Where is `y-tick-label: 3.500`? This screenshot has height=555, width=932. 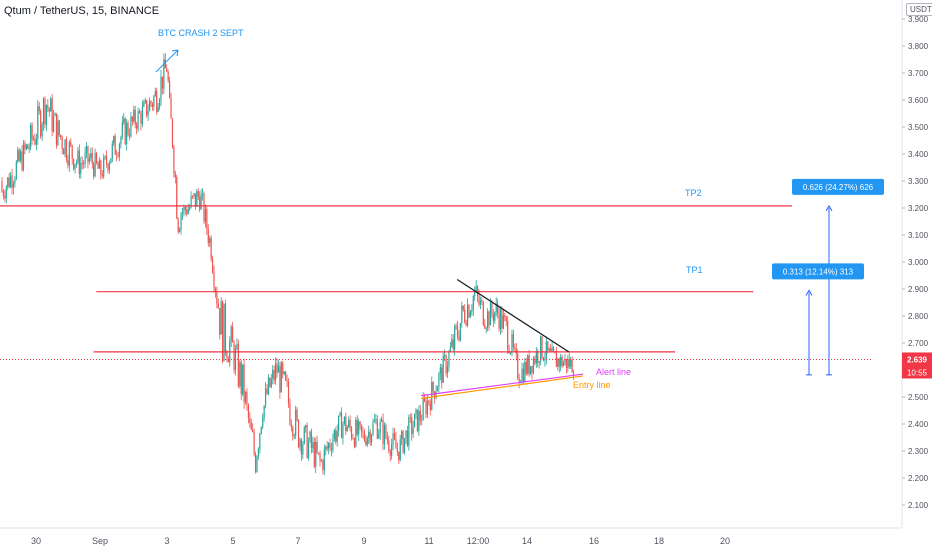 y-tick-label: 3.500 is located at coordinates (918, 127).